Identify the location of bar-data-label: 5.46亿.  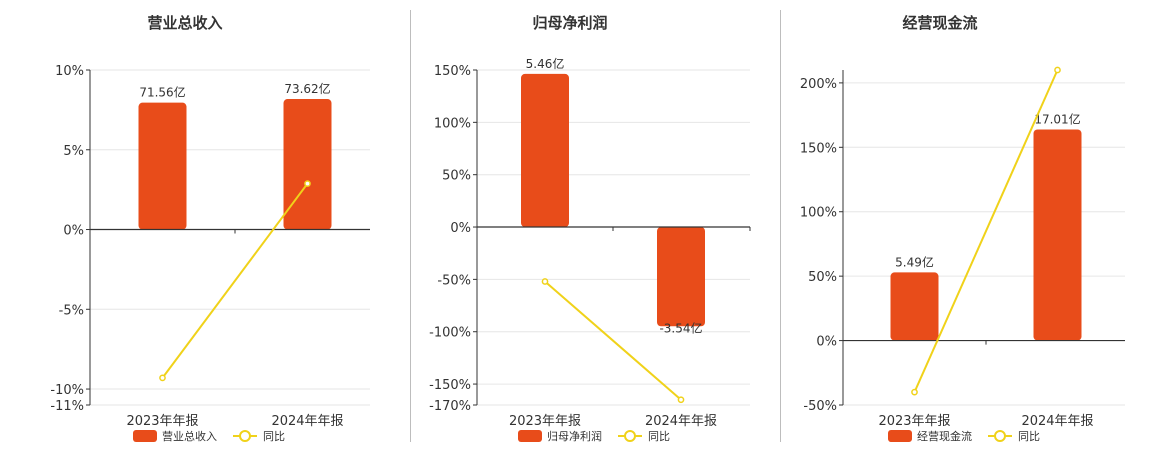
(545, 63).